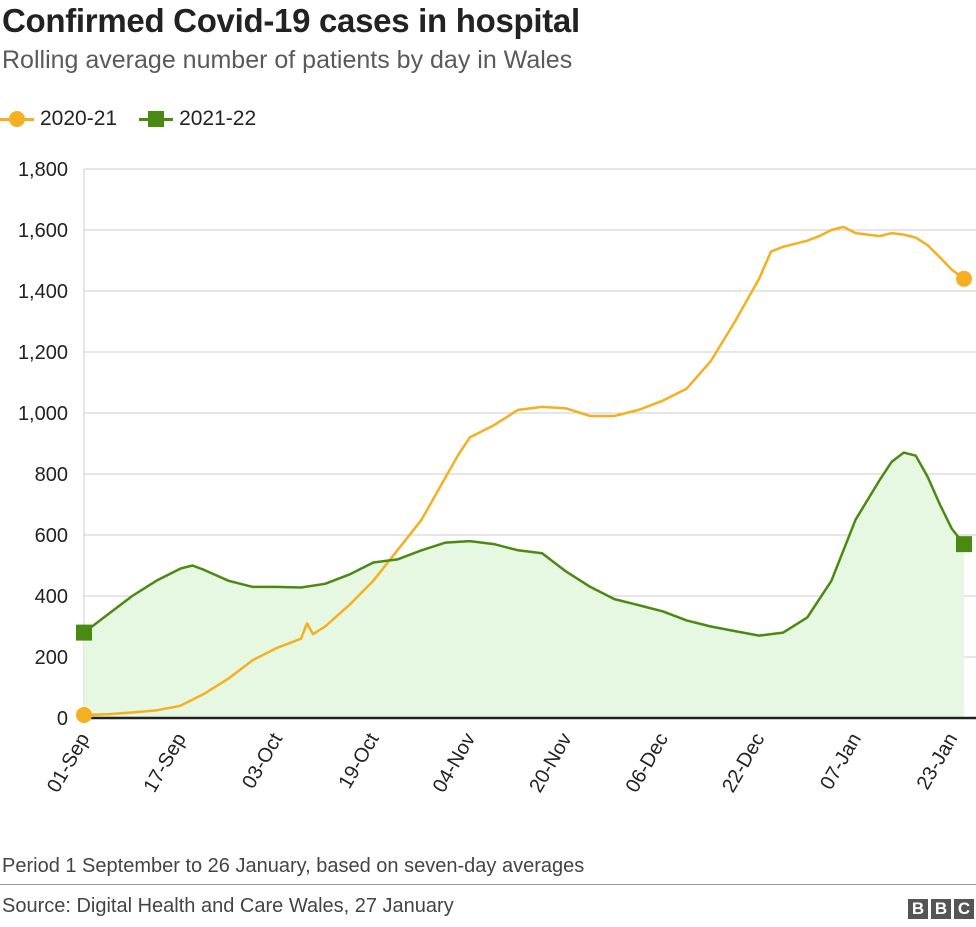 This screenshot has width=976, height=927. I want to click on x-tick-label: 20-Nov, so click(550, 763).